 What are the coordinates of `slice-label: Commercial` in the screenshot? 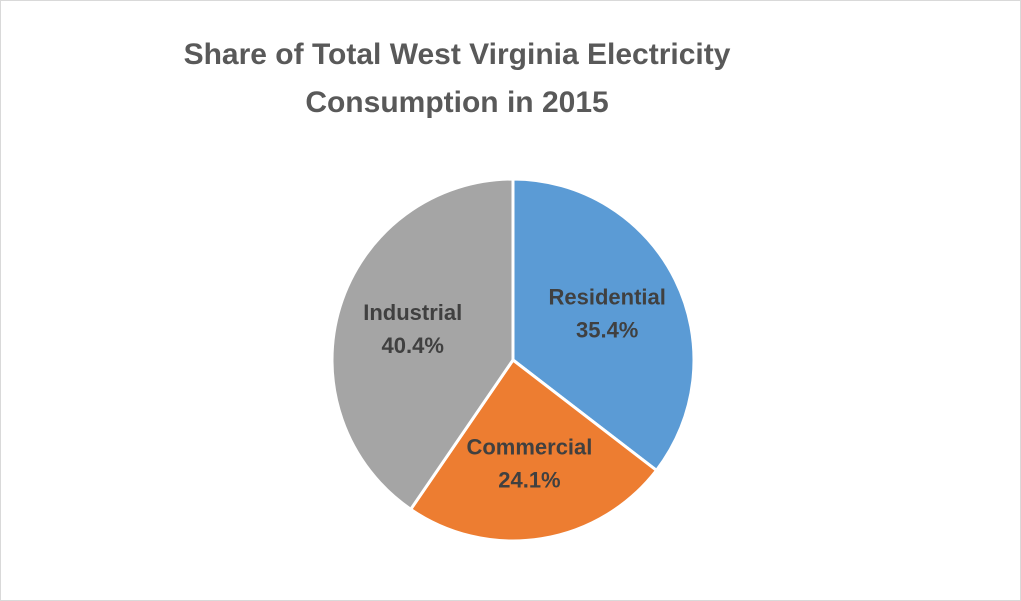 It's located at (529, 446).